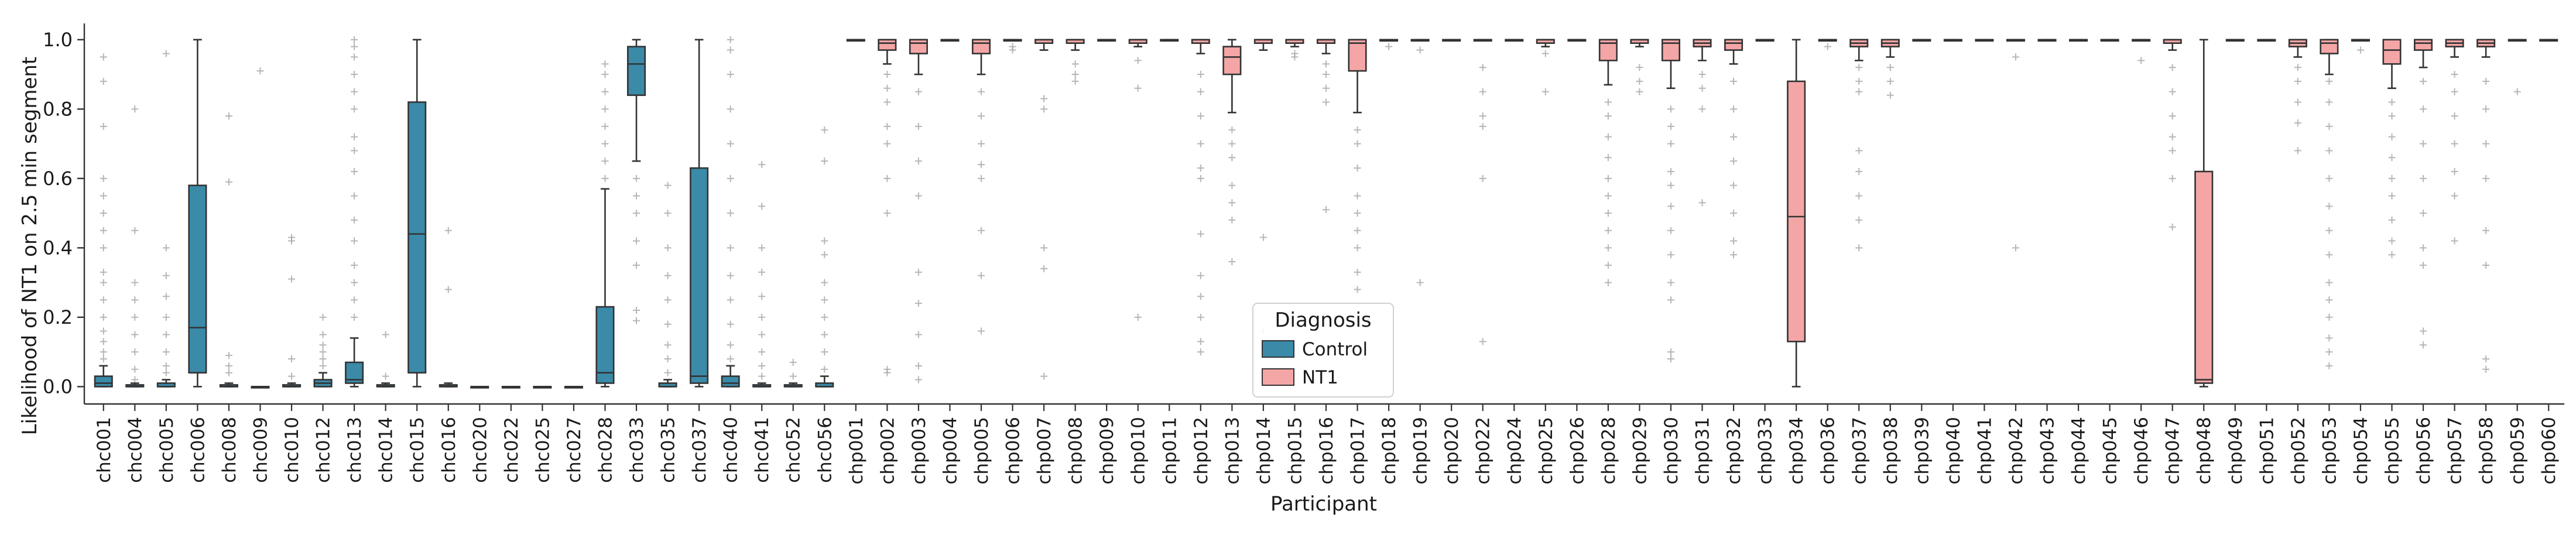 The image size is (2576, 548). Describe the element at coordinates (1734, 451) in the screenshot. I see `x-tick-label: chp032` at that location.